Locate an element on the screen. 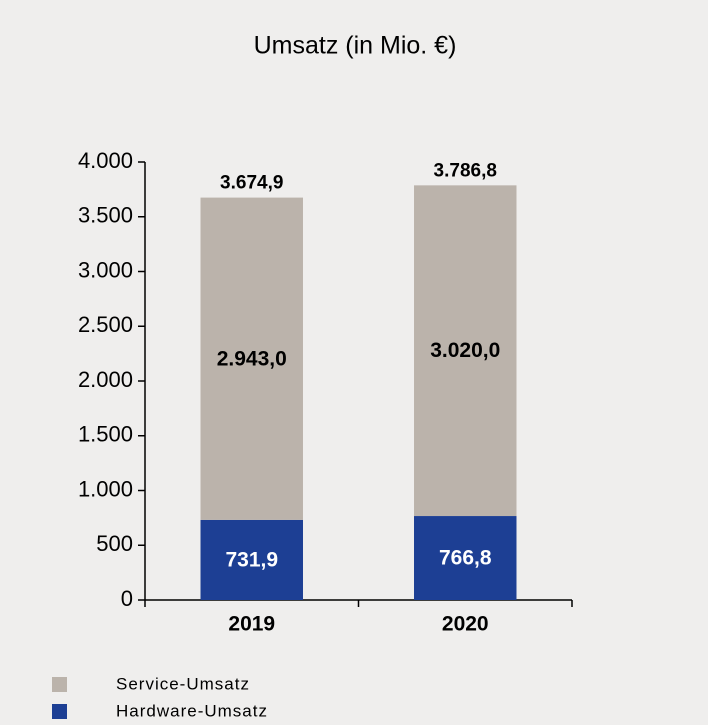 This screenshot has width=708, height=725. x-tick-label: 2020 is located at coordinates (465, 624).